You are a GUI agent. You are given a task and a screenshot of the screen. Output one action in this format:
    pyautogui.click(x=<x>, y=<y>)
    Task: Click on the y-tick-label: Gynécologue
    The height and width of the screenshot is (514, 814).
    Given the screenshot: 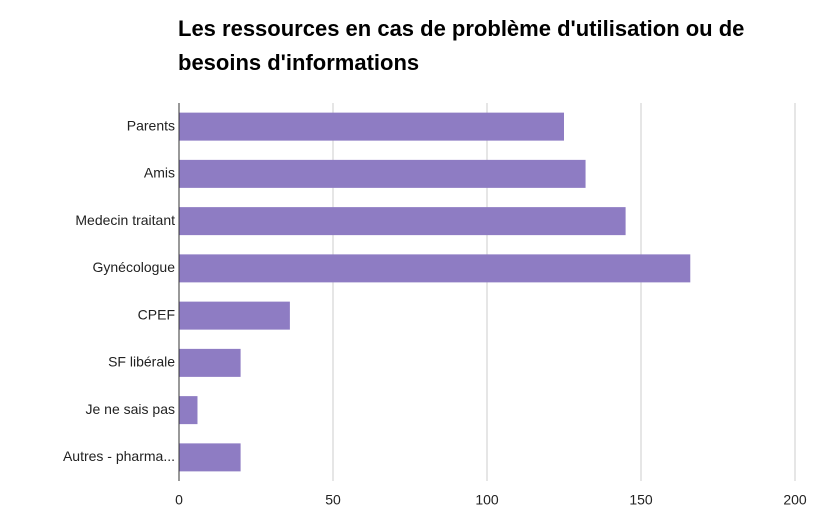 What is the action you would take?
    pyautogui.click(x=133, y=267)
    